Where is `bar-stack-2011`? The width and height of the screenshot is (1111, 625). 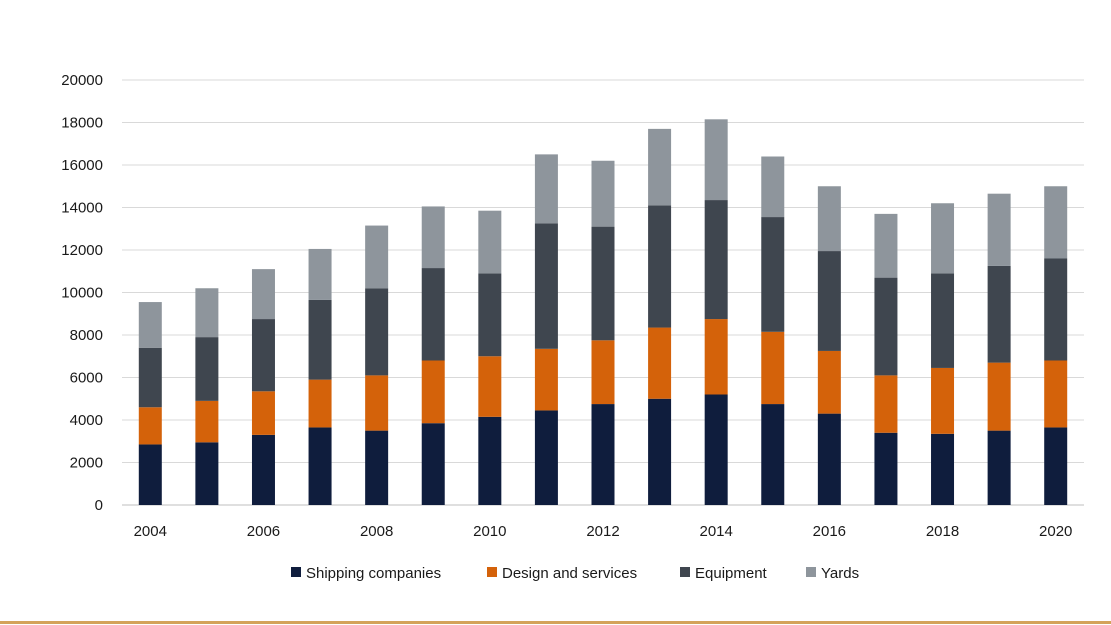
bar-stack-2011 is located at coordinates (546, 329).